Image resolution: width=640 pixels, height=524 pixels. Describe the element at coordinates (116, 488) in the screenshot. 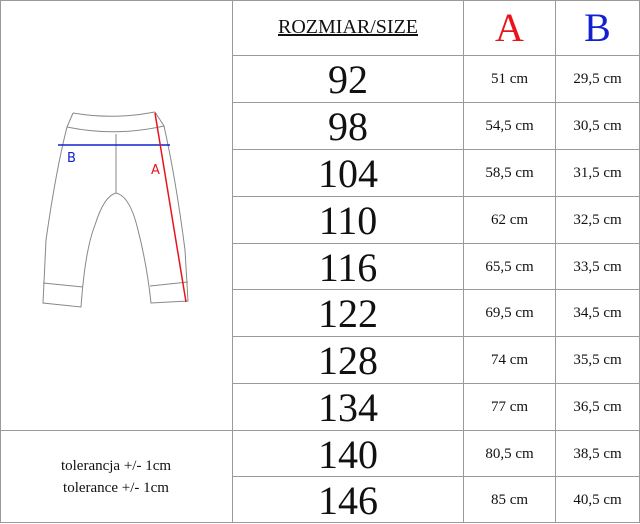

I see `tolerance-en: tolerance +/- 1cm` at that location.